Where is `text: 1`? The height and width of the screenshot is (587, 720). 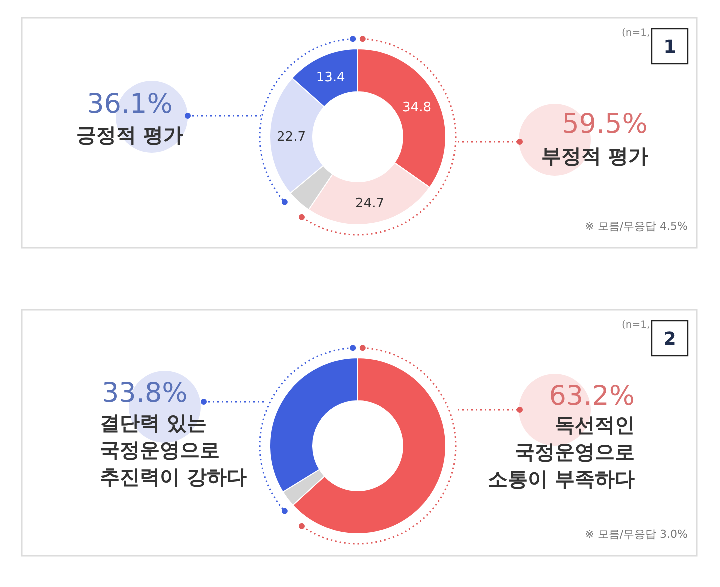
text: 1 is located at coordinates (670, 47).